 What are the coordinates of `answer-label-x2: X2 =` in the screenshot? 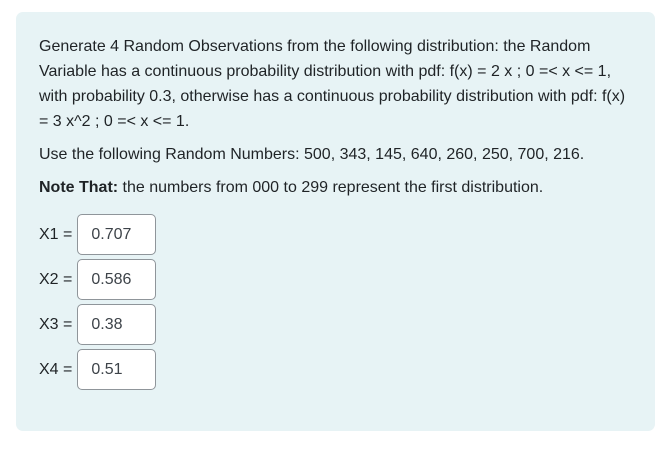 It's located at (56, 279).